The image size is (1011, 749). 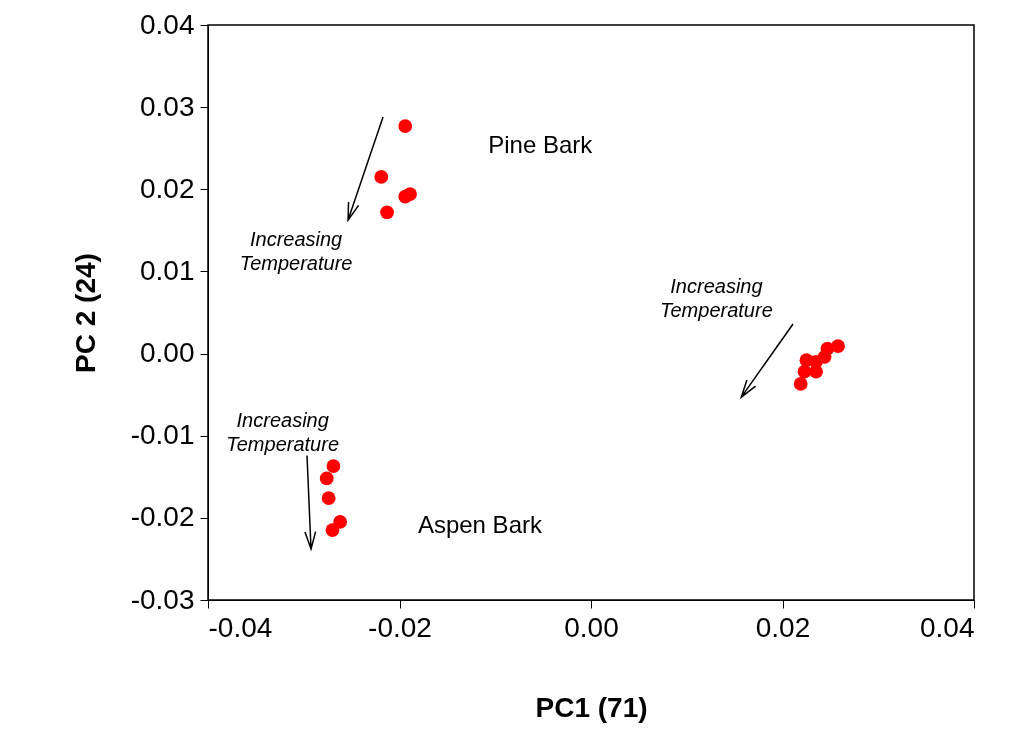 I want to click on annotation: Pine Bark, so click(x=541, y=144).